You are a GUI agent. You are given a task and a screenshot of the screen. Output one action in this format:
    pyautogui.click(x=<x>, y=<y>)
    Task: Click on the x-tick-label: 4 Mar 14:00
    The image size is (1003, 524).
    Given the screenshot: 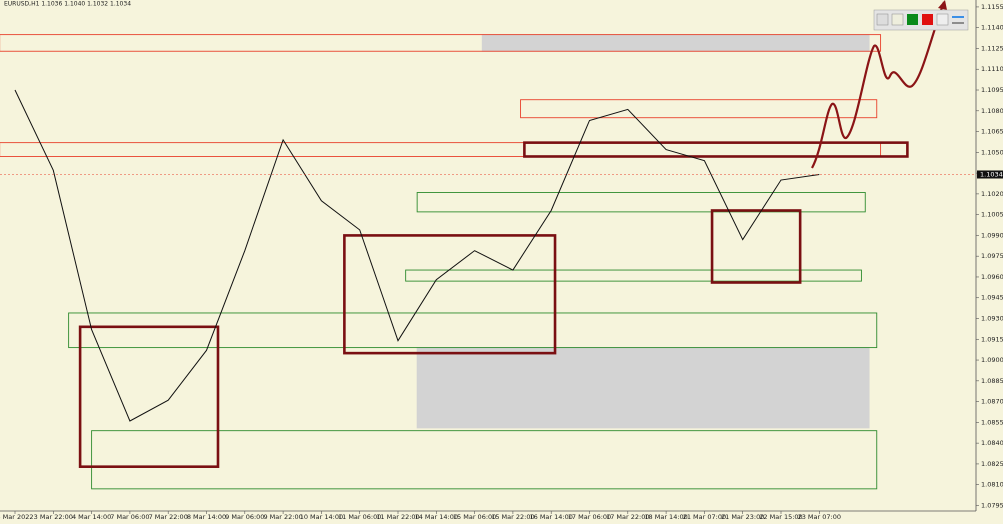 What is the action you would take?
    pyautogui.click(x=91, y=517)
    